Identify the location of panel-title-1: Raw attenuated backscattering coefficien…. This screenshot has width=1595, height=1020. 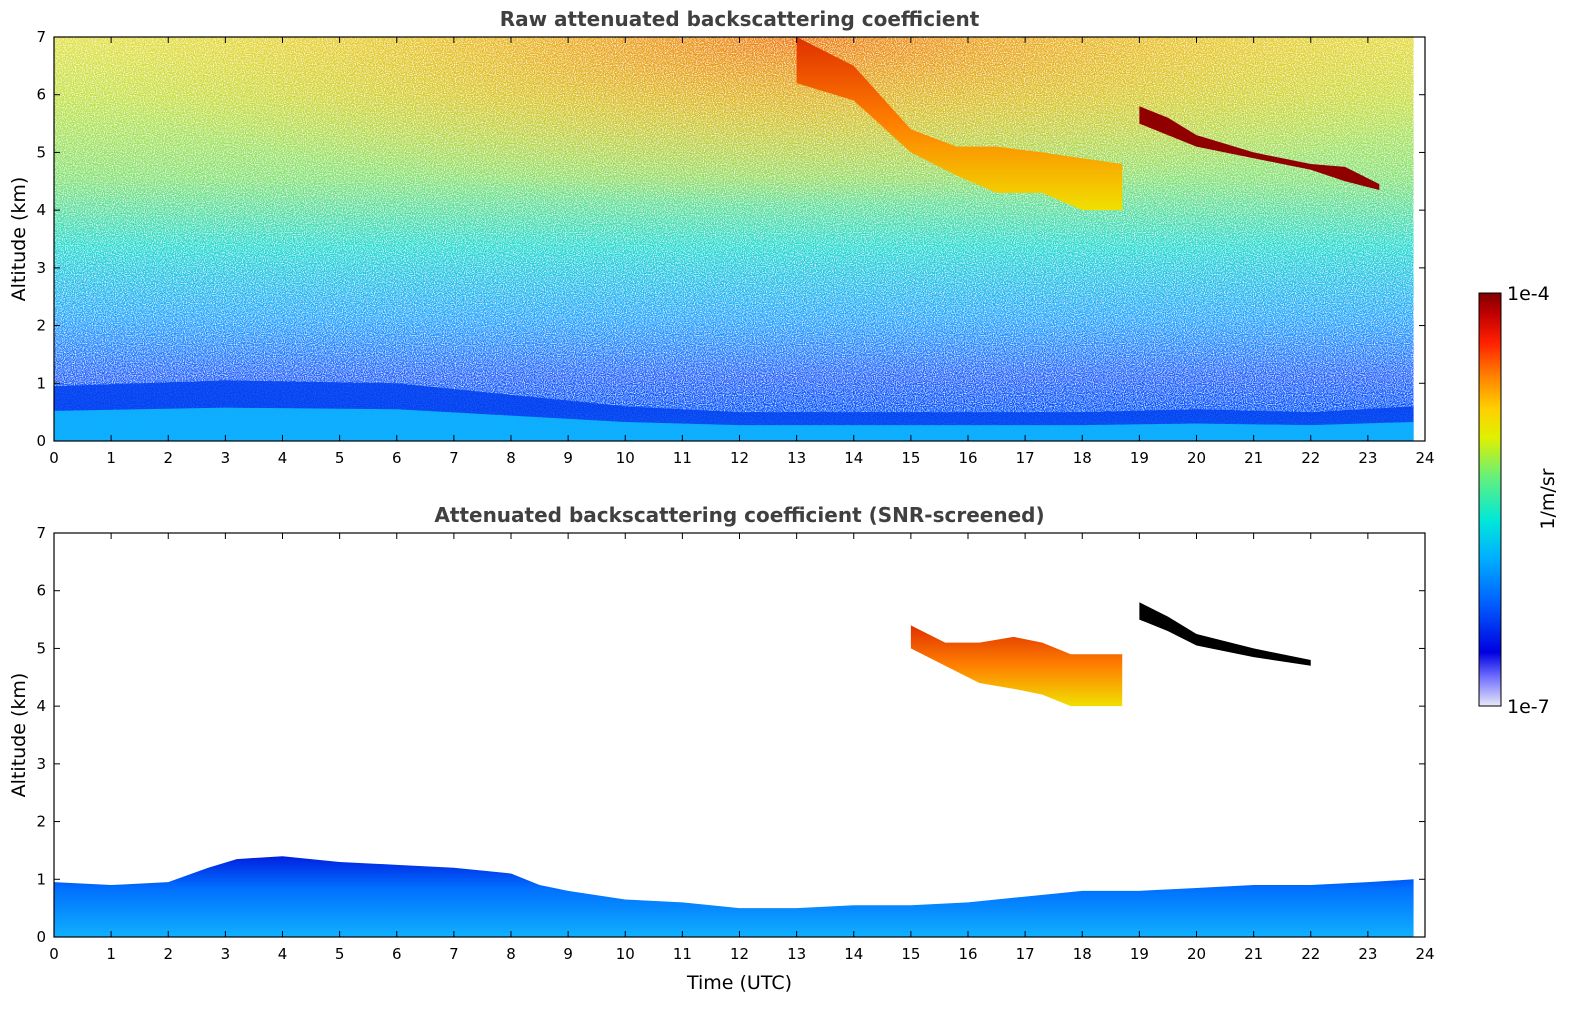
(740, 19).